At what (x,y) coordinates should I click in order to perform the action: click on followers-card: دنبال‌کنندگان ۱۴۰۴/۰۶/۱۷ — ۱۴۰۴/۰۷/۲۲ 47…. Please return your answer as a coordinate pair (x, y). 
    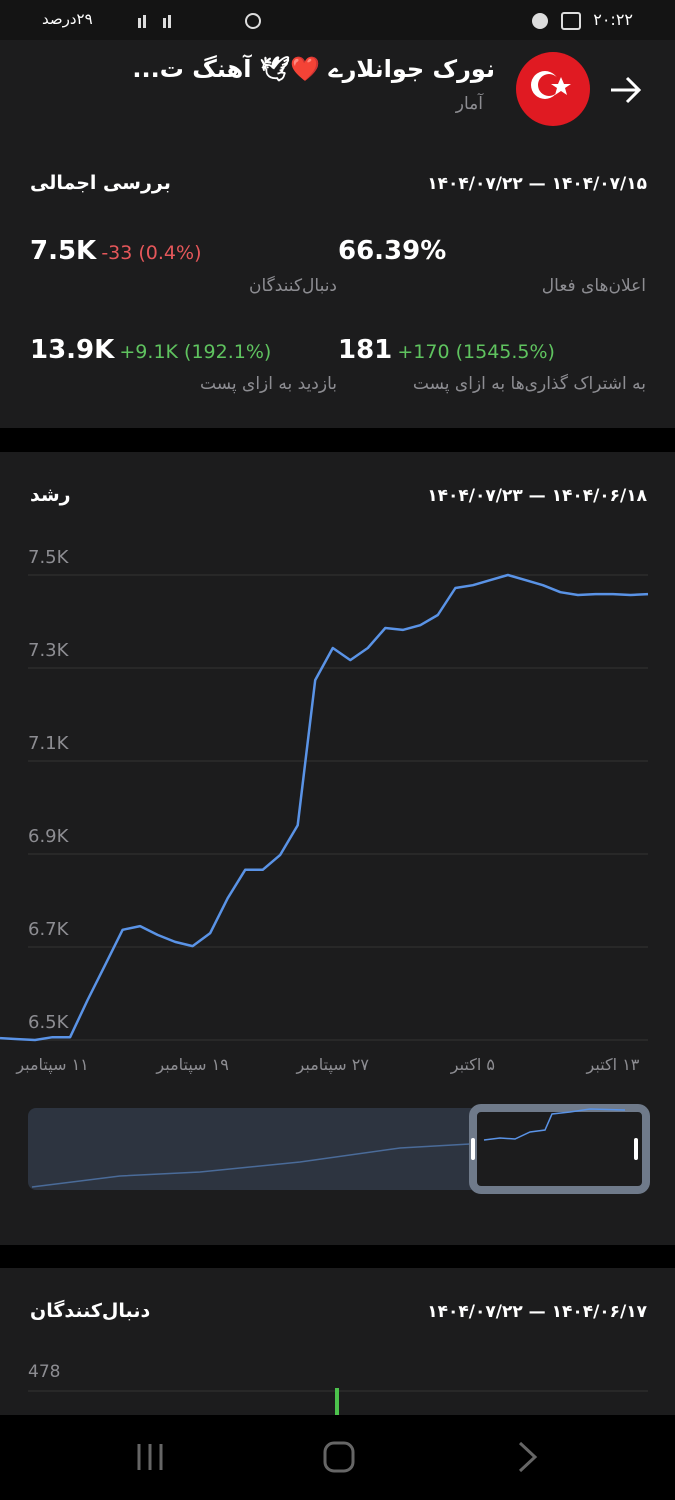
    Looking at the image, I should click on (337, 1341).